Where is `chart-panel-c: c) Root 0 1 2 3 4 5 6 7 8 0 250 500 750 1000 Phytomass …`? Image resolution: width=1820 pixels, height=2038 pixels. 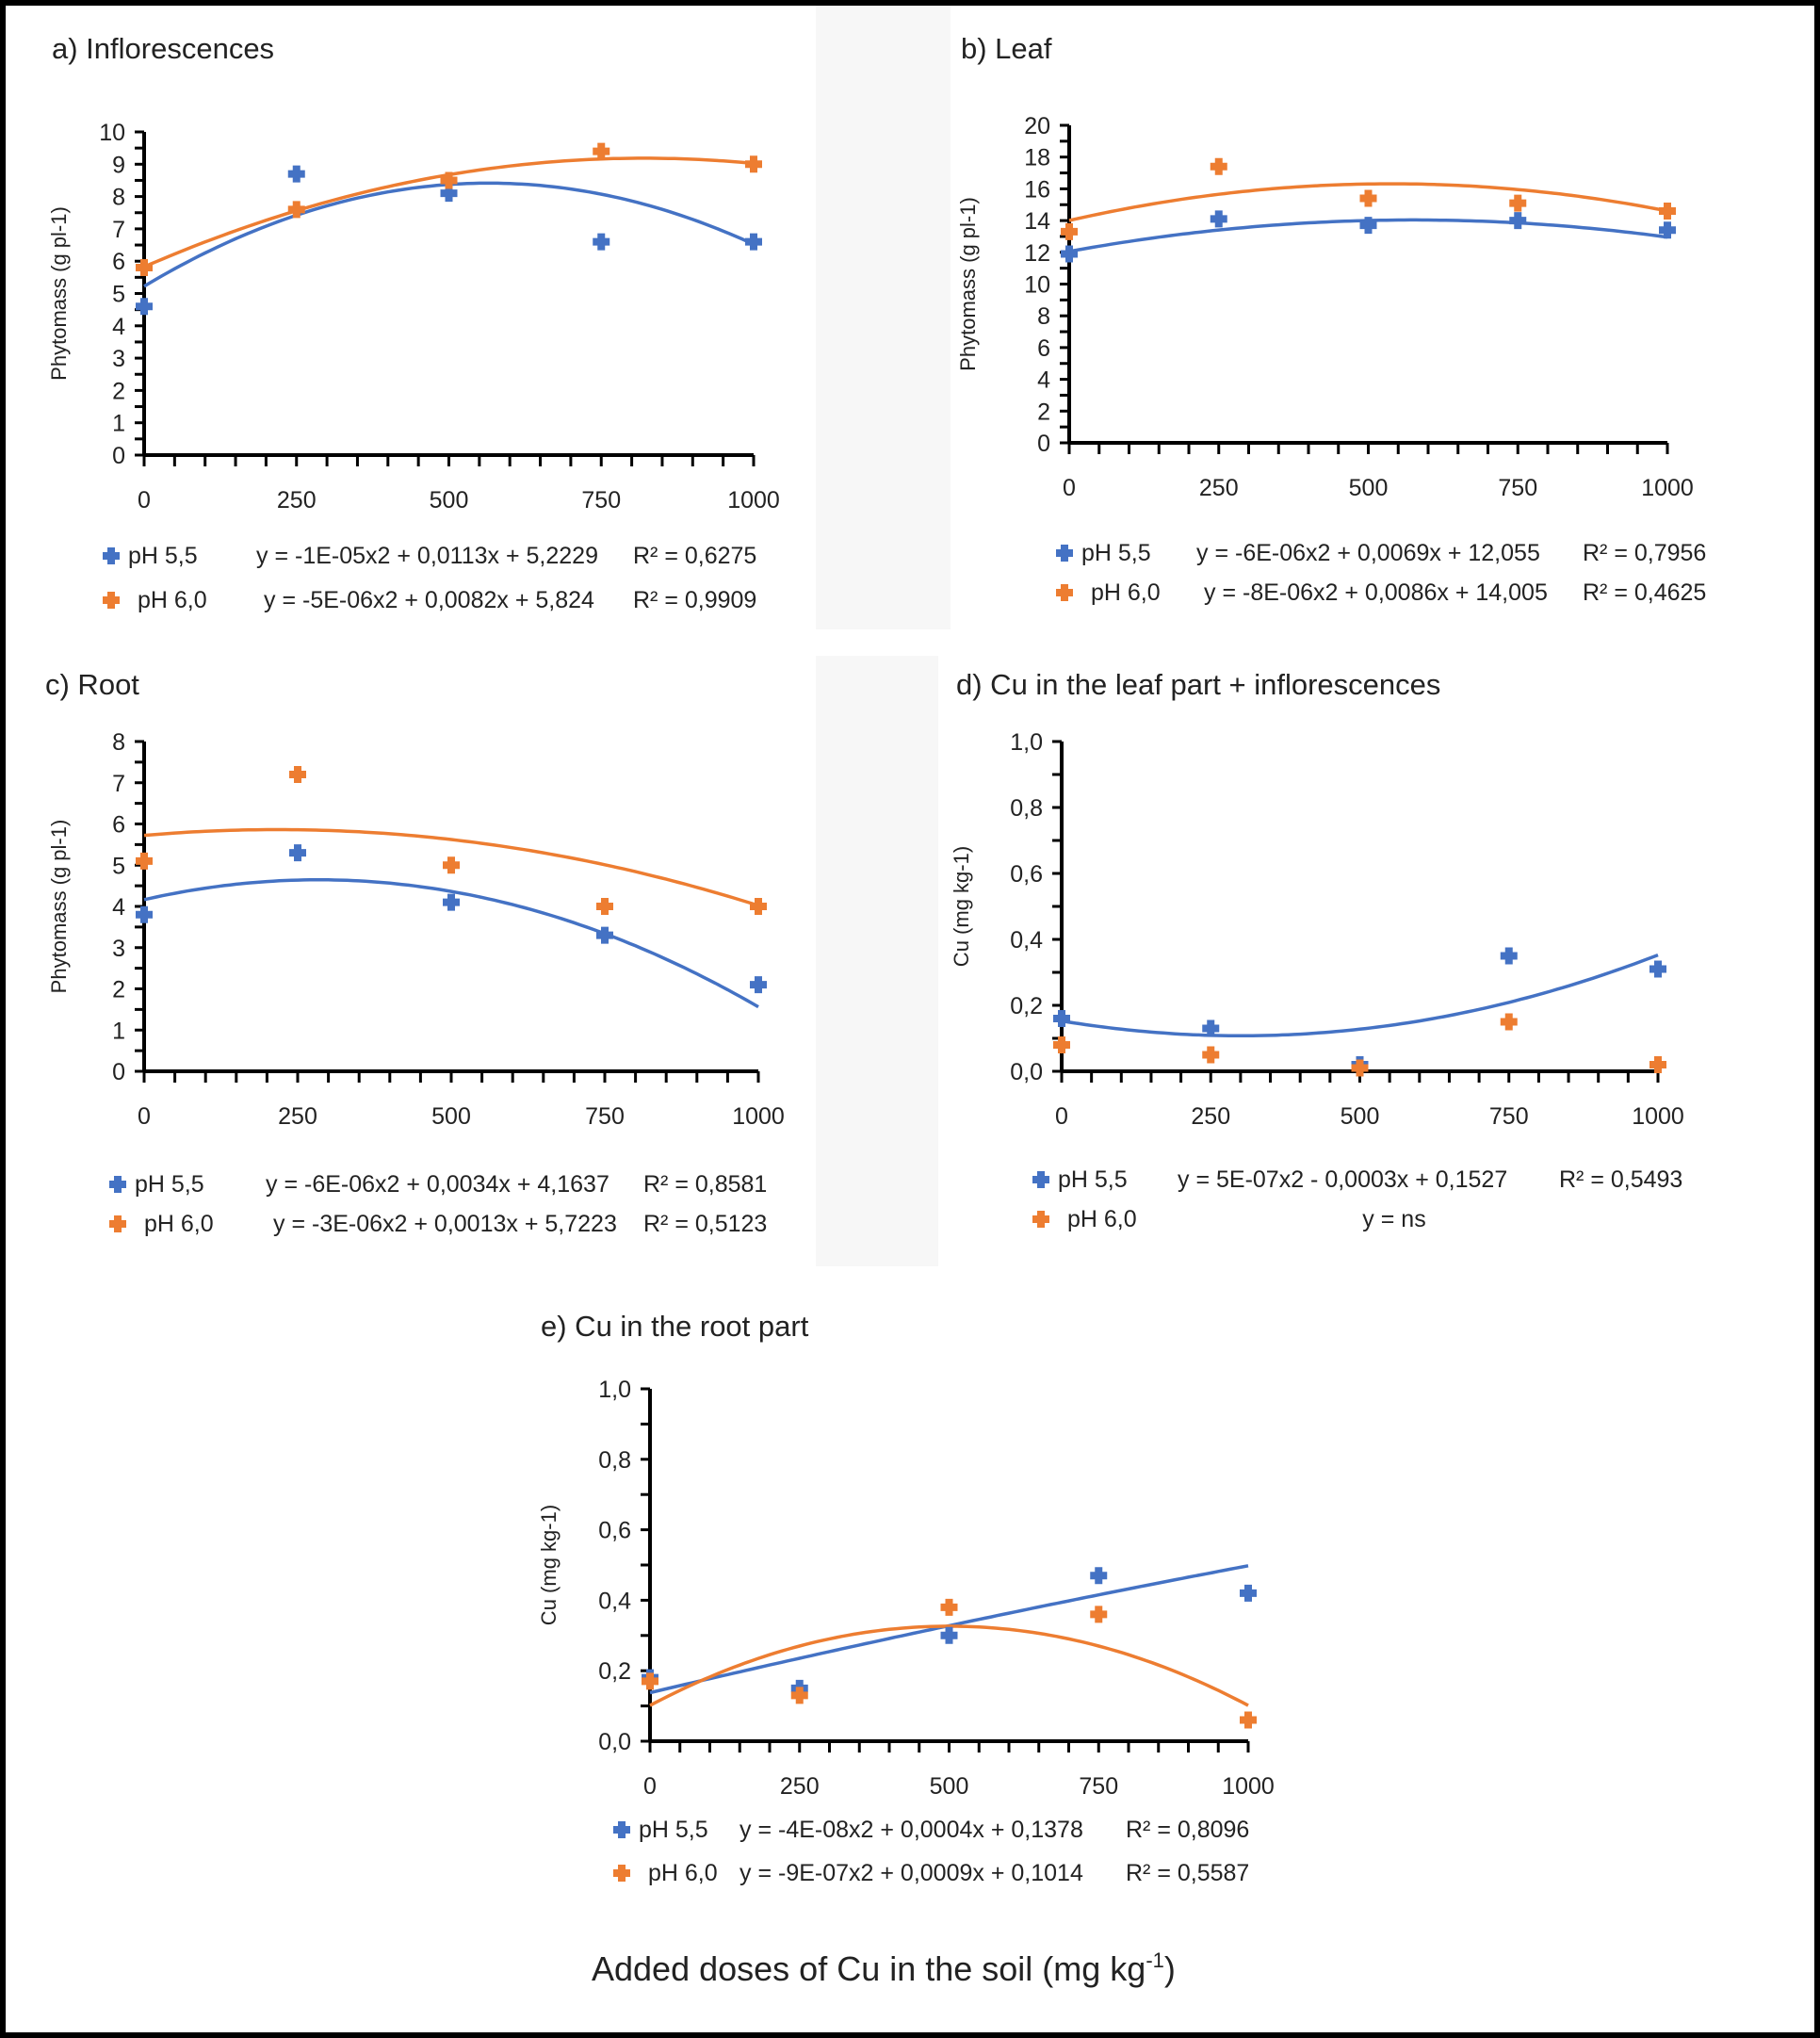
chart-panel-c: c) Root 0 1 2 3 4 5 6 7 8 0 250 500 750 1000 Phytomass … is located at coordinates (415, 953).